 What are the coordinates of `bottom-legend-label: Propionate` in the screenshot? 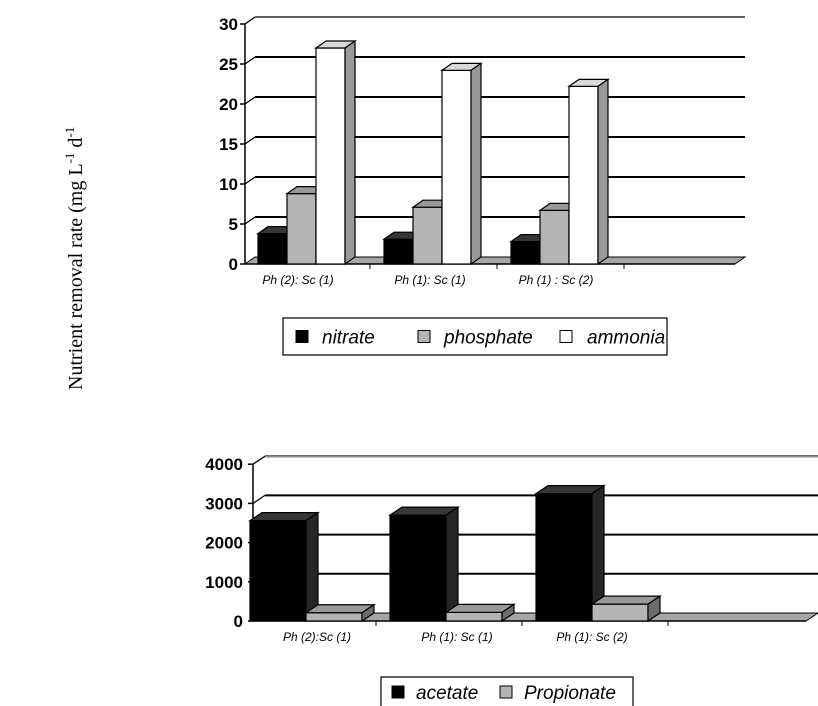 It's located at (570, 693).